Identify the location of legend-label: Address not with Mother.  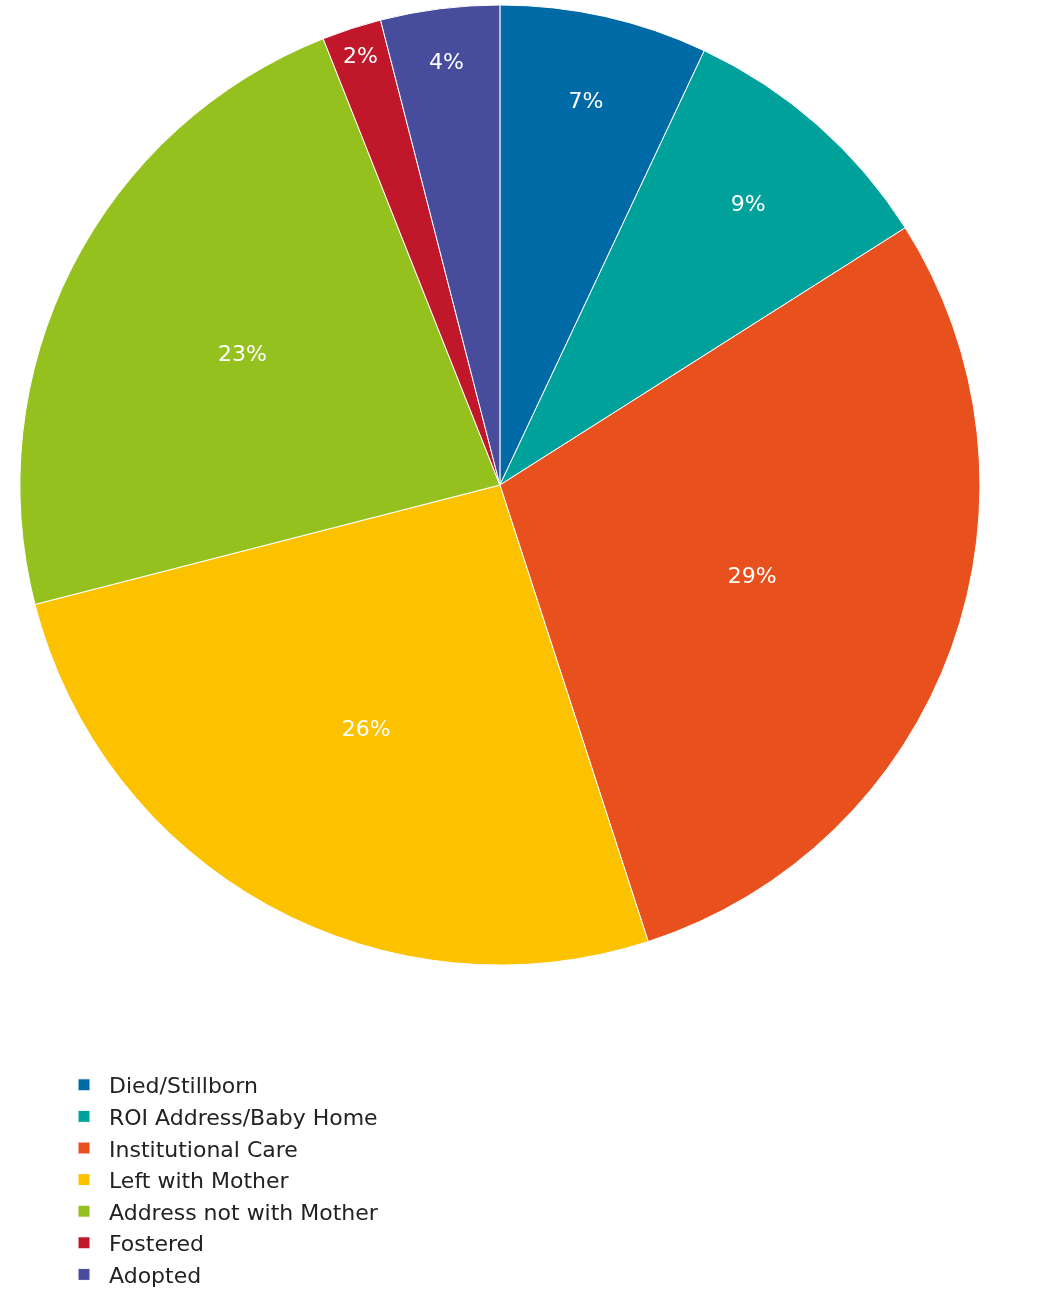
(244, 1212).